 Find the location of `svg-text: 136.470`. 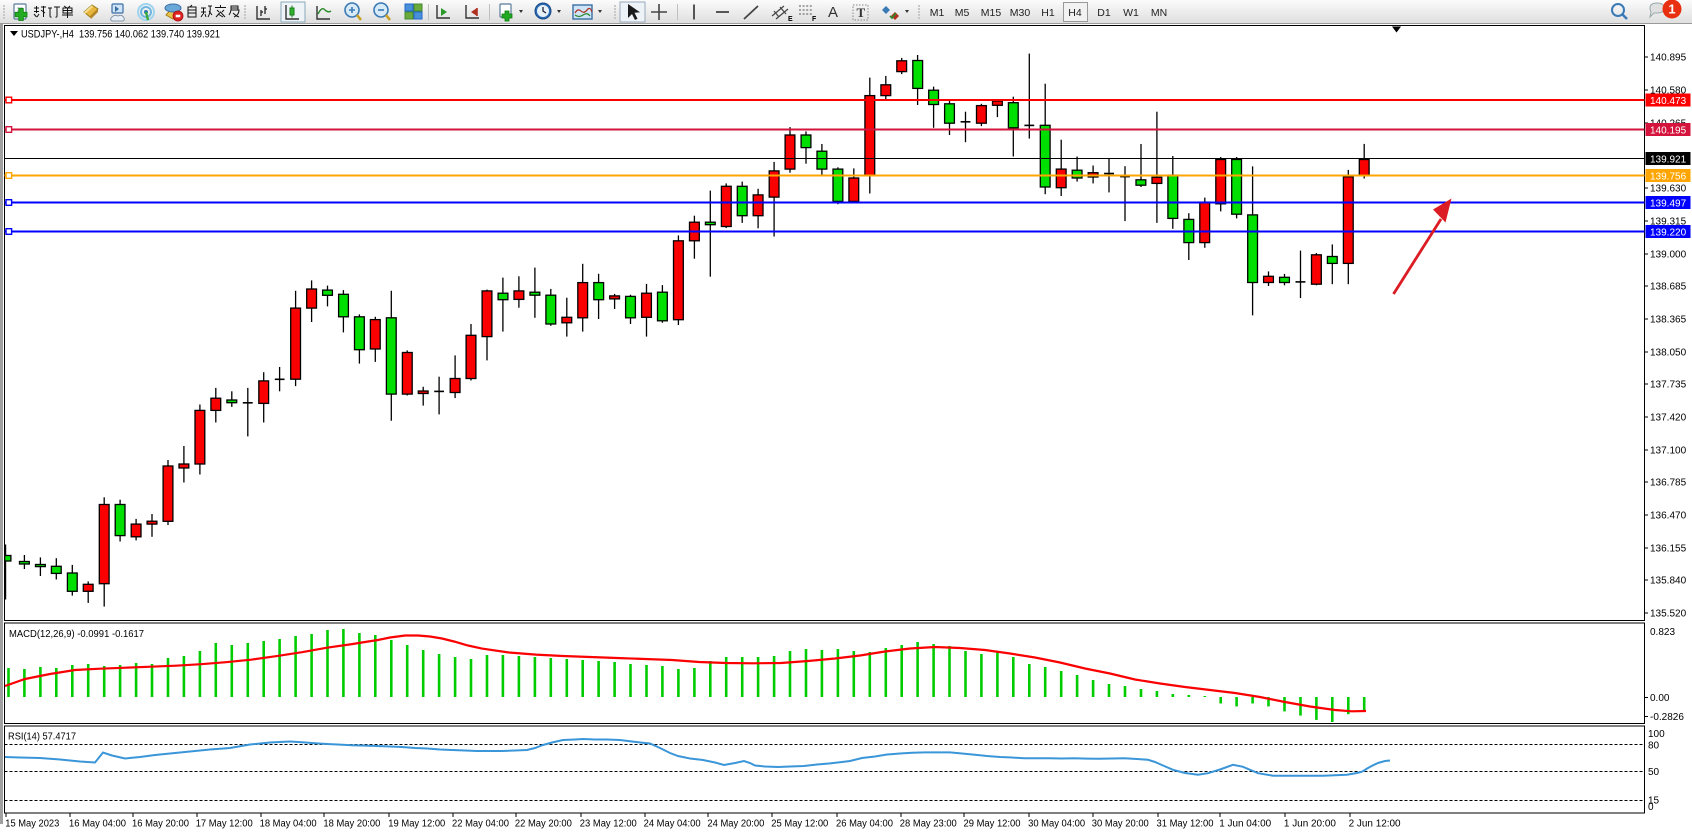

svg-text: 136.470 is located at coordinates (1668, 516).